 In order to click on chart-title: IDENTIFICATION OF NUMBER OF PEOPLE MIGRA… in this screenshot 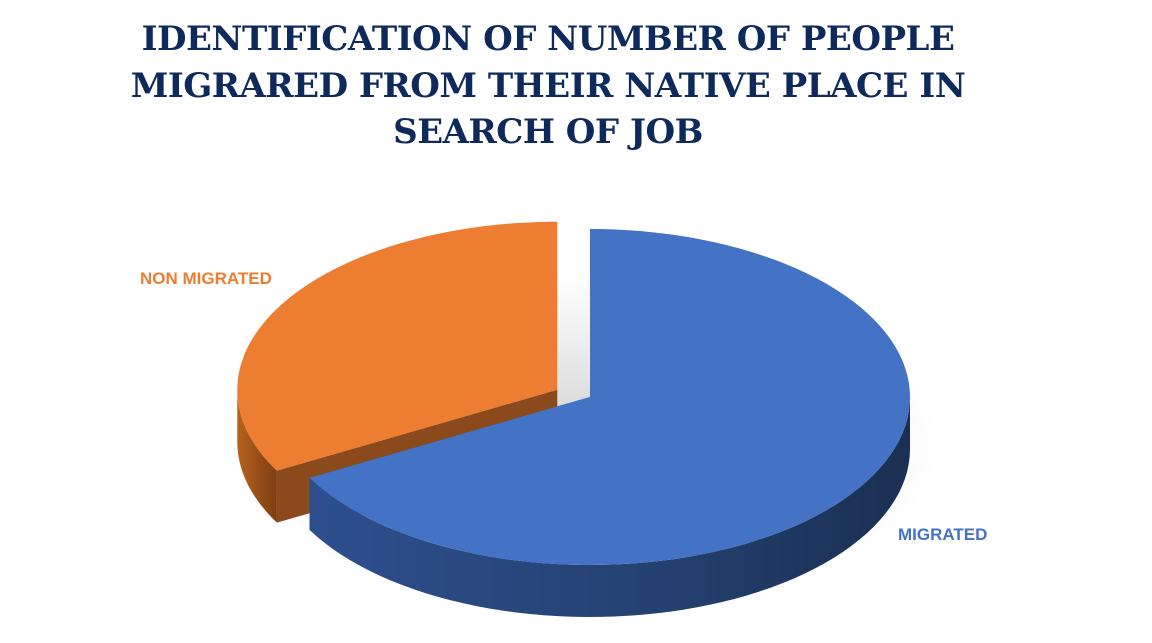, I will do `click(548, 85)`.